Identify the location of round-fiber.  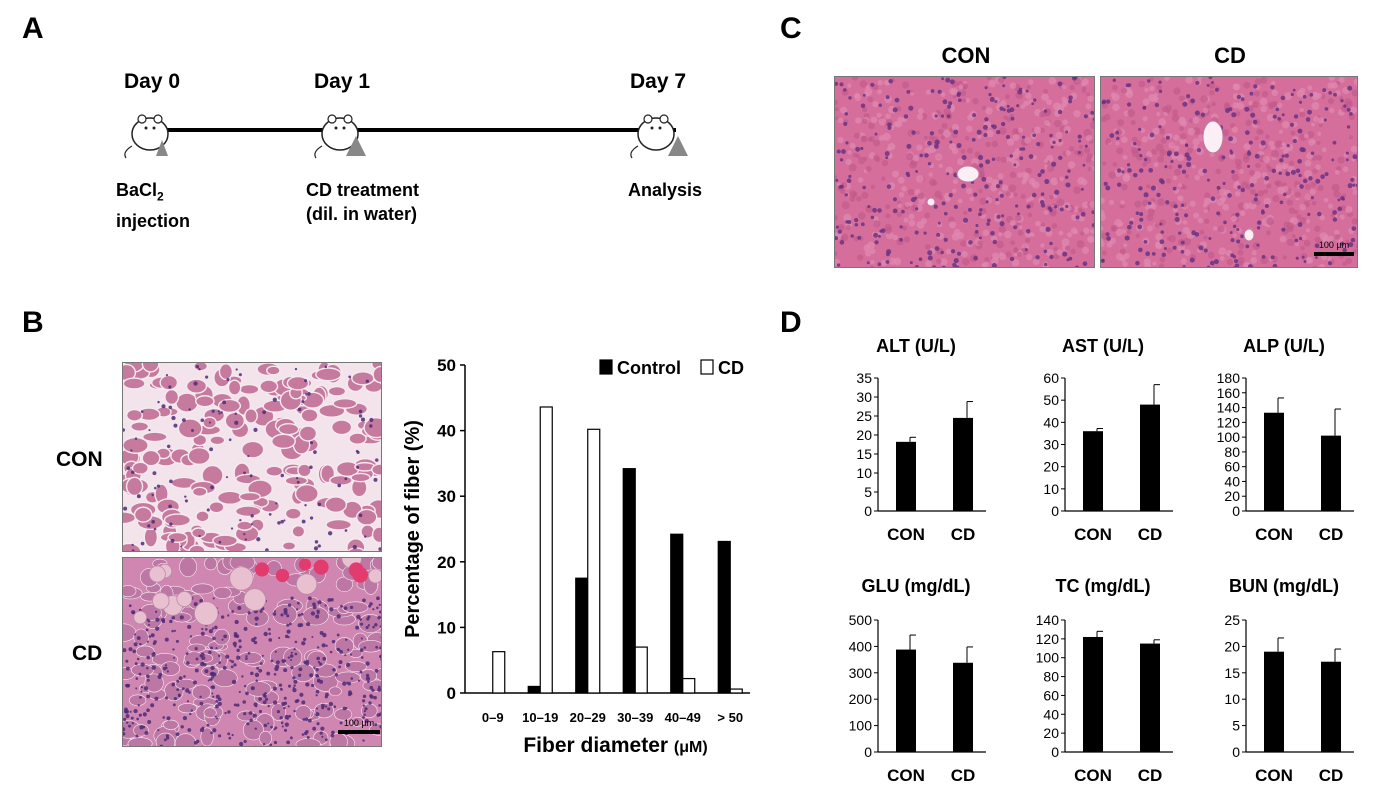
(140, 617).